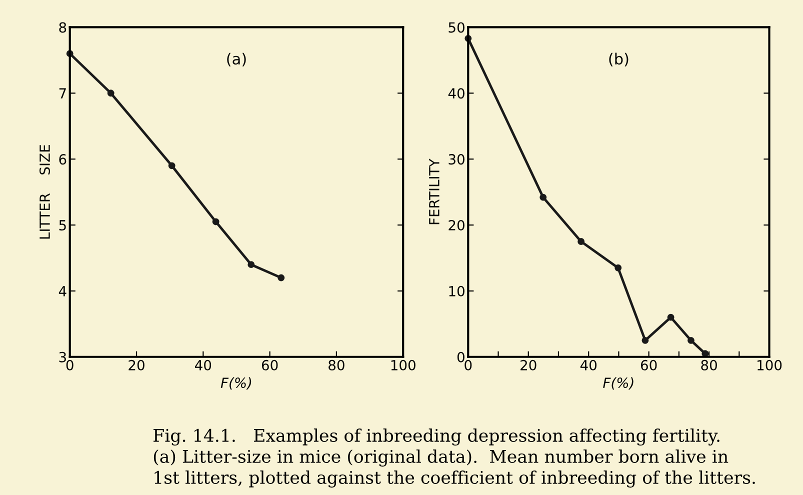  I want to click on y-tick-label: 7, so click(62, 93).